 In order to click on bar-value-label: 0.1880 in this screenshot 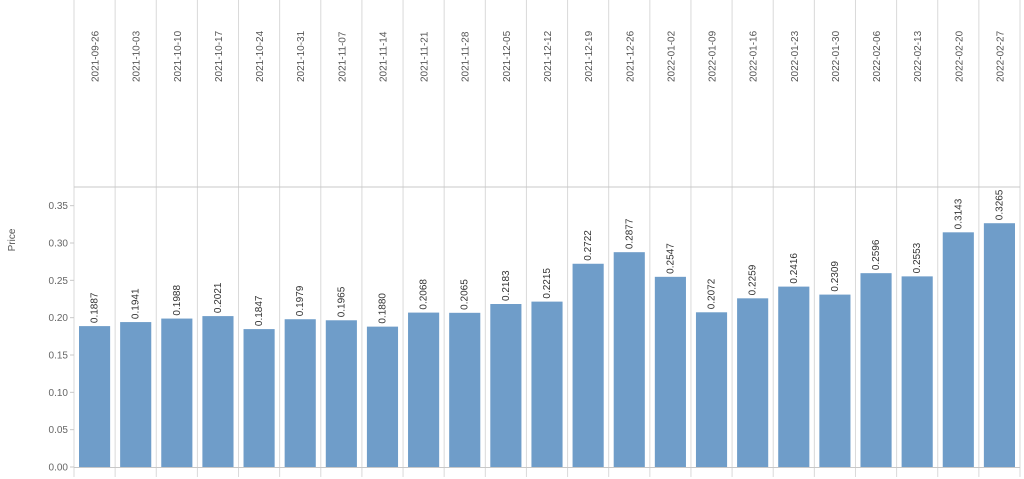, I will do `click(382, 308)`.